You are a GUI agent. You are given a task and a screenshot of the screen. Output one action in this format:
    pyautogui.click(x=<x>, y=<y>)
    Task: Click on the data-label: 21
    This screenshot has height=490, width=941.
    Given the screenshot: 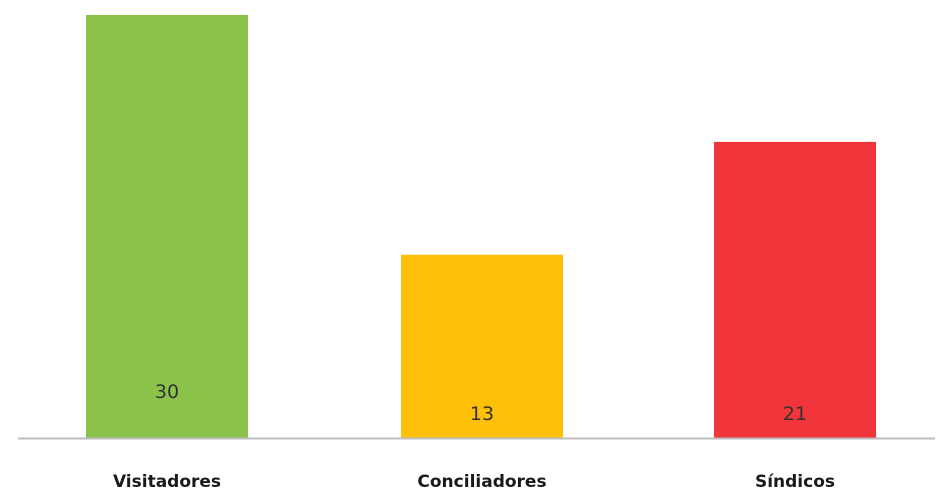 What is the action you would take?
    pyautogui.click(x=795, y=414)
    